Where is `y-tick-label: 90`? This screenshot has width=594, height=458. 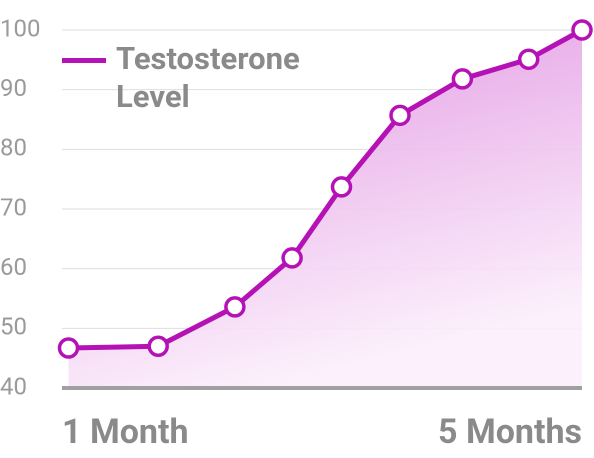 y-tick-label: 90 is located at coordinates (13, 88).